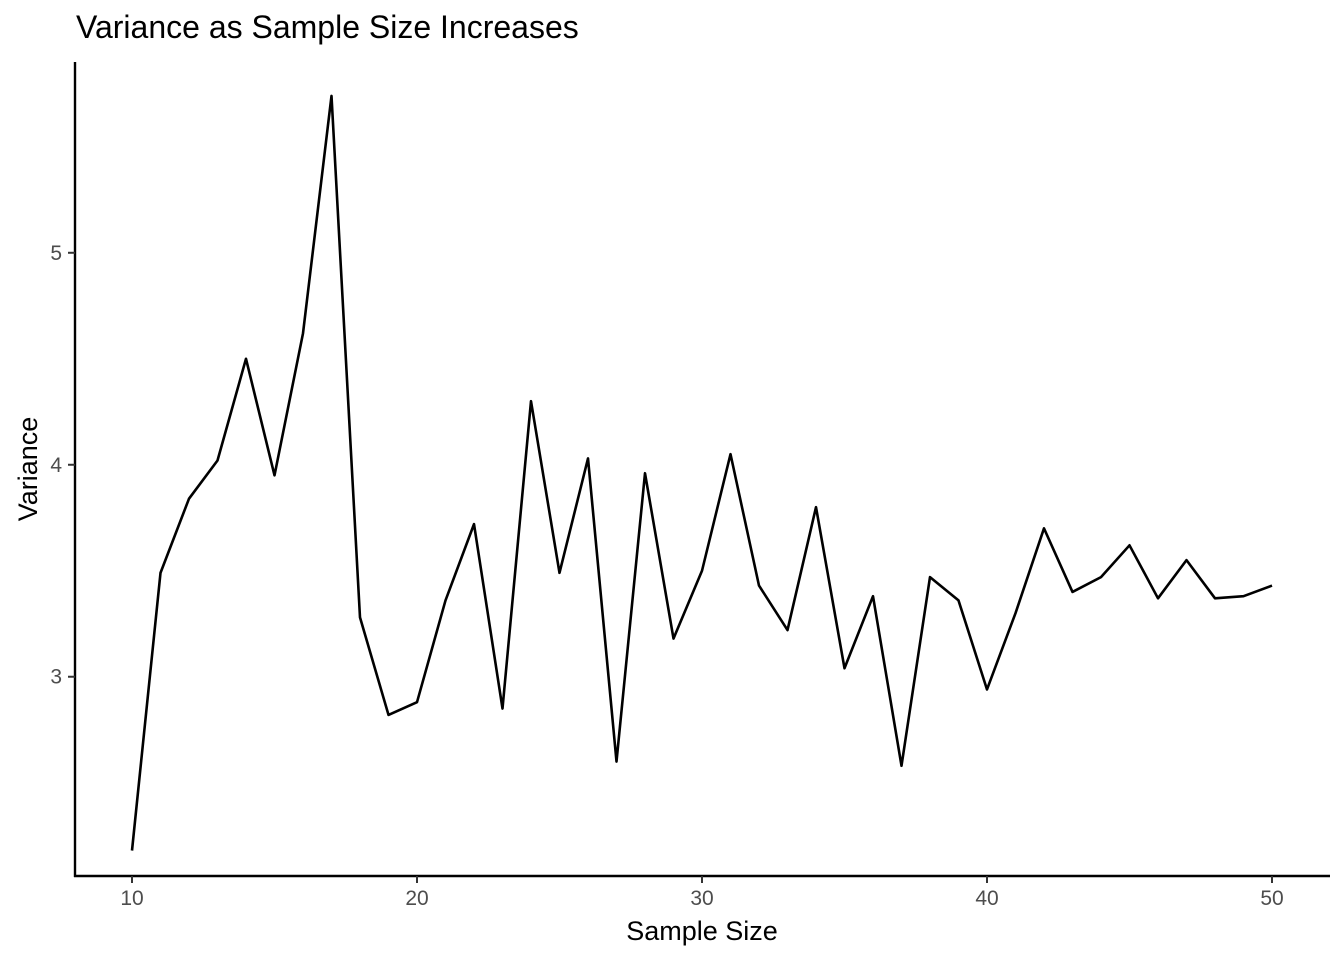 The height and width of the screenshot is (960, 1344). Describe the element at coordinates (327, 27) in the screenshot. I see `chart-title: Variance as Sample Size Increases` at that location.